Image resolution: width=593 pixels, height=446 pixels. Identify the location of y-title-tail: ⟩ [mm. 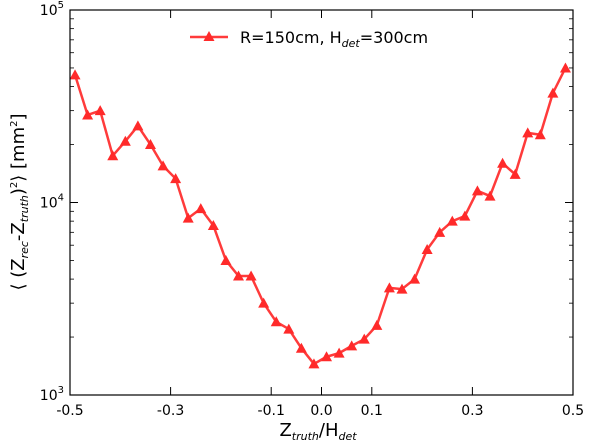
(18, 154).